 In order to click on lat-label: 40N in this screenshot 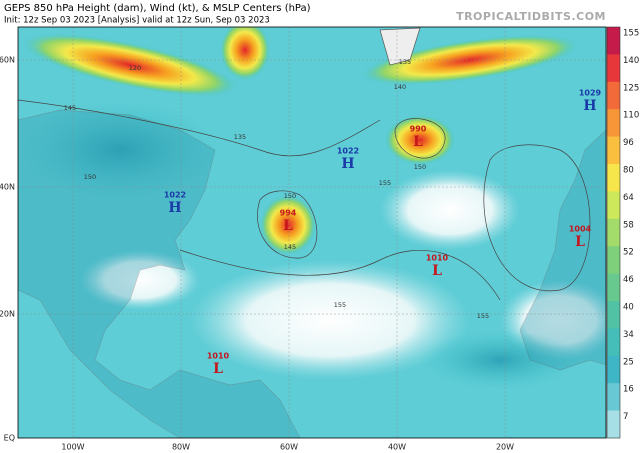, I will do `click(7, 187)`.